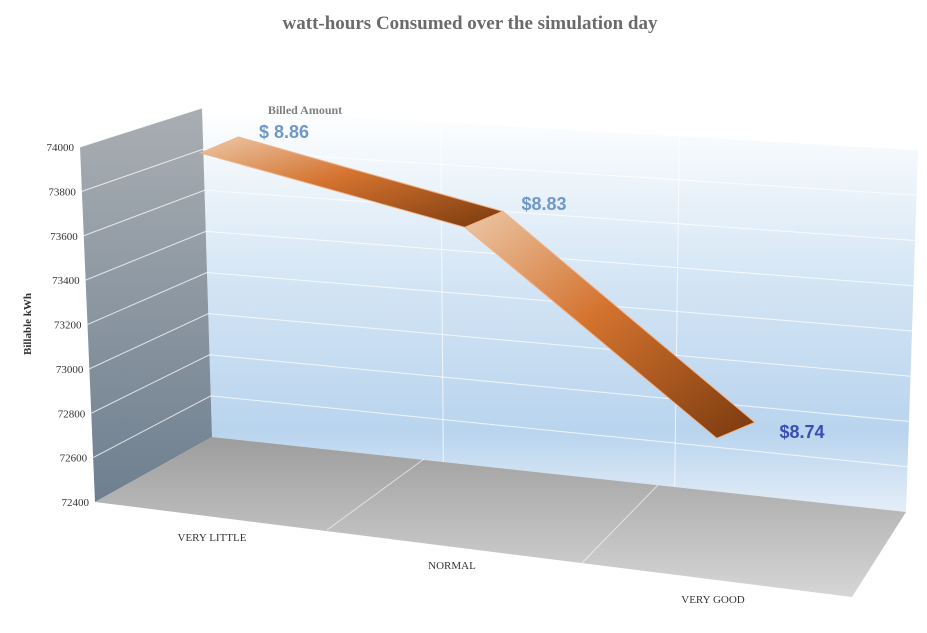 The height and width of the screenshot is (633, 927). I want to click on y-tick-label: 73800, so click(62, 192).